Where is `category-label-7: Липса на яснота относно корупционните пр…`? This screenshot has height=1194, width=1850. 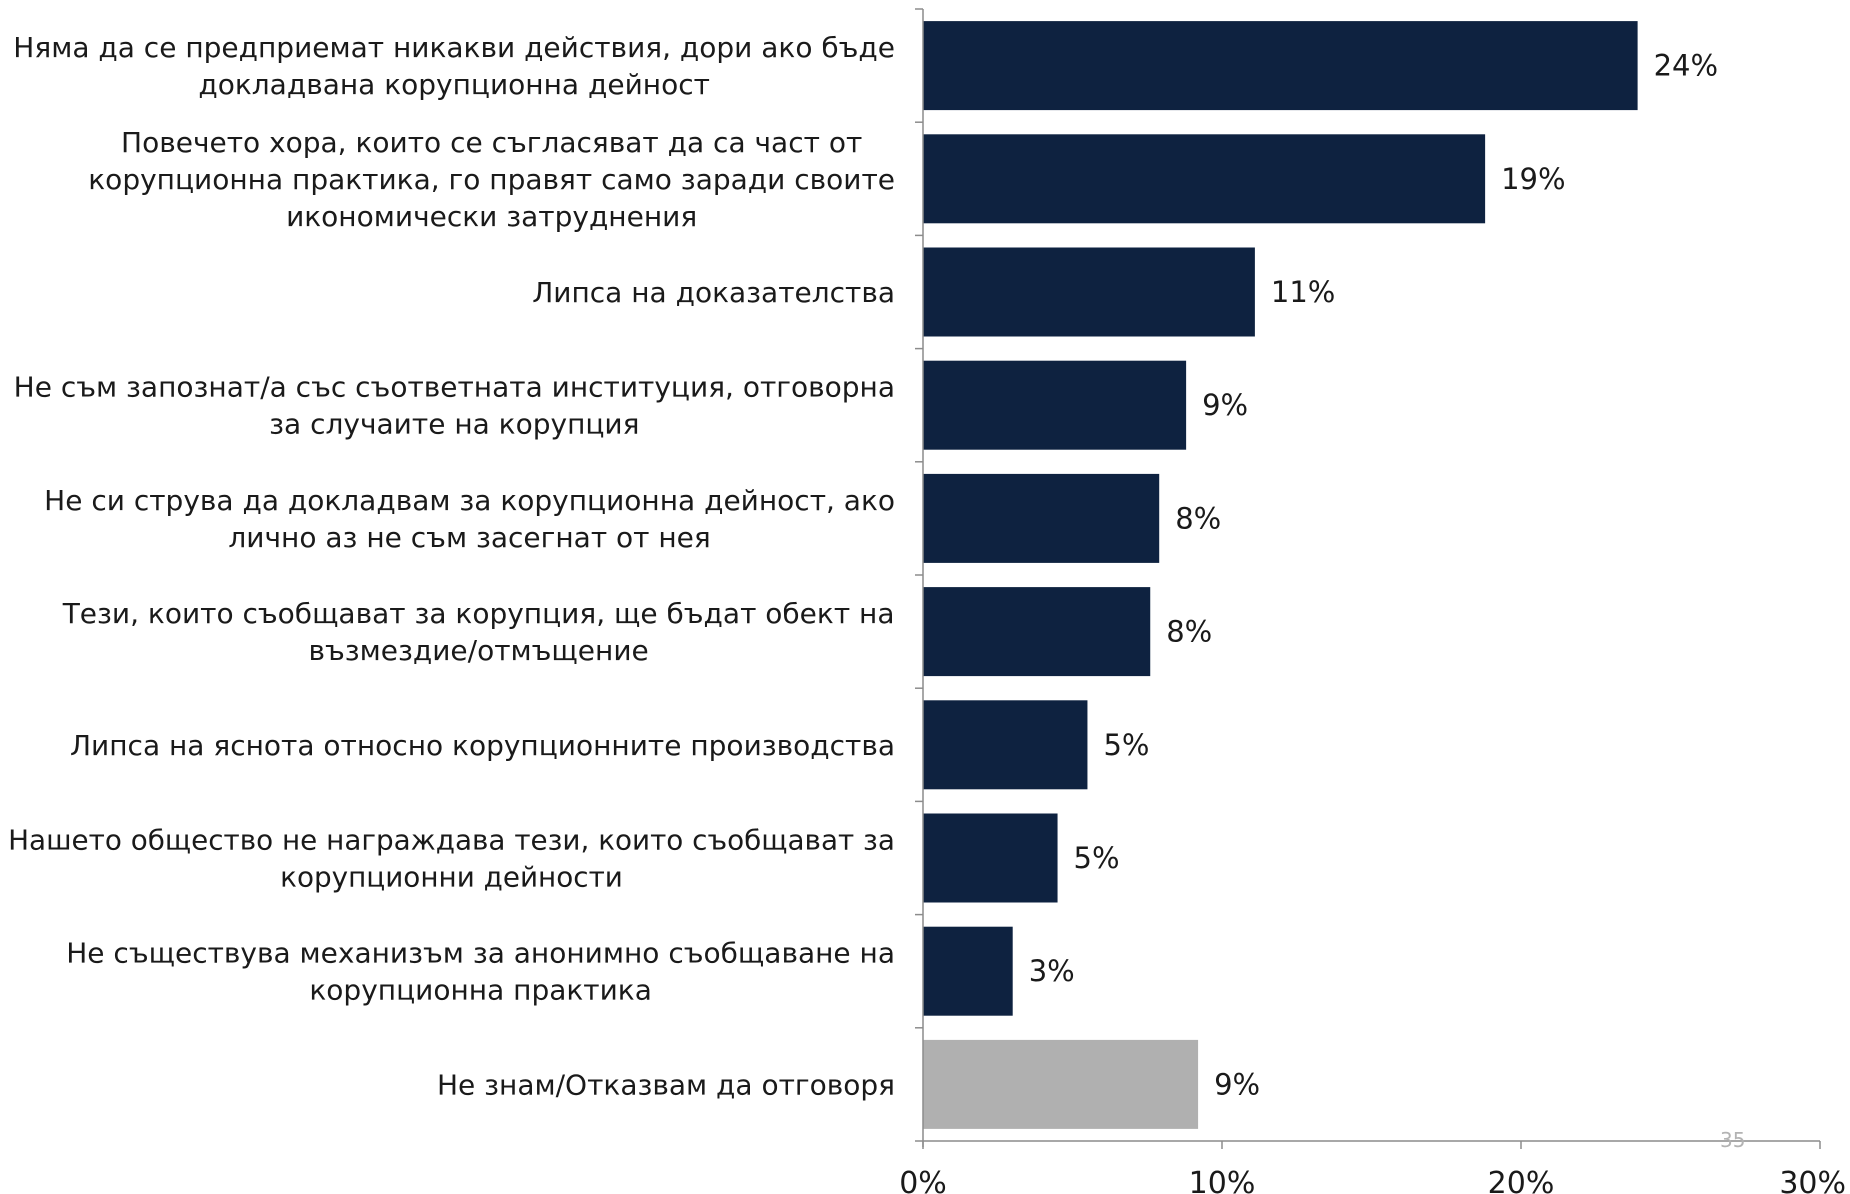
category-label-7: Липса на яснота относно корупционните пр… is located at coordinates (482, 745).